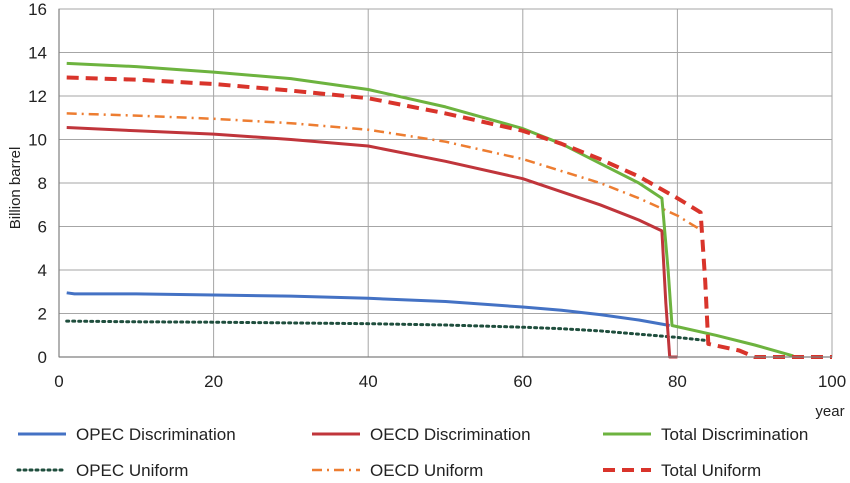  Describe the element at coordinates (156, 434) in the screenshot. I see `legend-label: OPEC Discrimination` at that location.